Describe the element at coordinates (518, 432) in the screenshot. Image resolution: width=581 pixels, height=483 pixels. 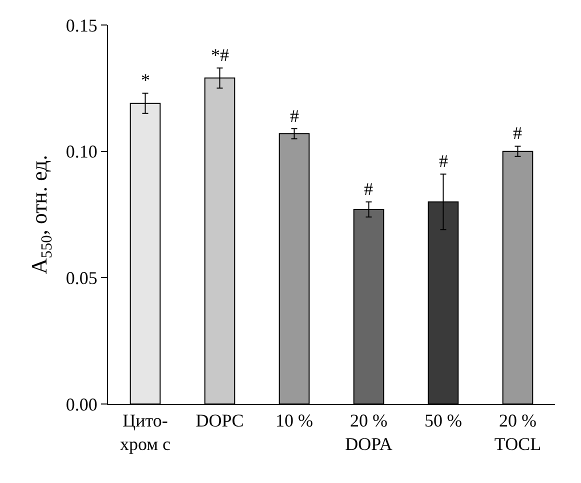
I see `x-tick-label: 20 % TOCL` at that location.